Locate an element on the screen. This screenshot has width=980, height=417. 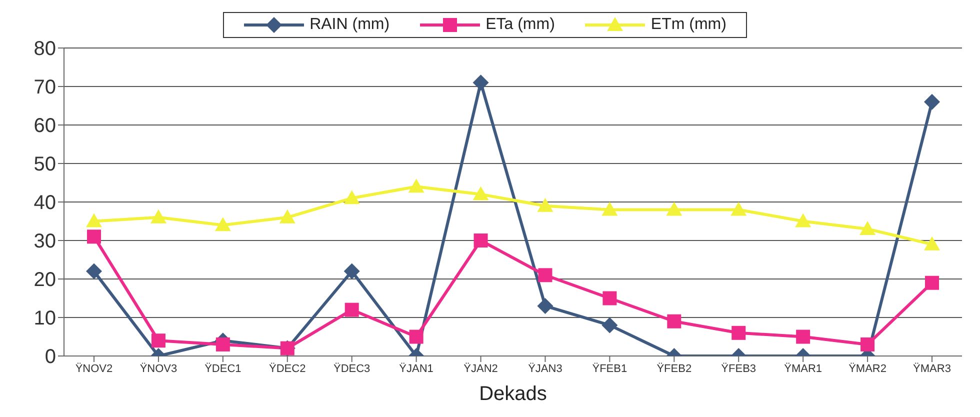
x-tick-label: ŸDEC2 is located at coordinates (287, 368).